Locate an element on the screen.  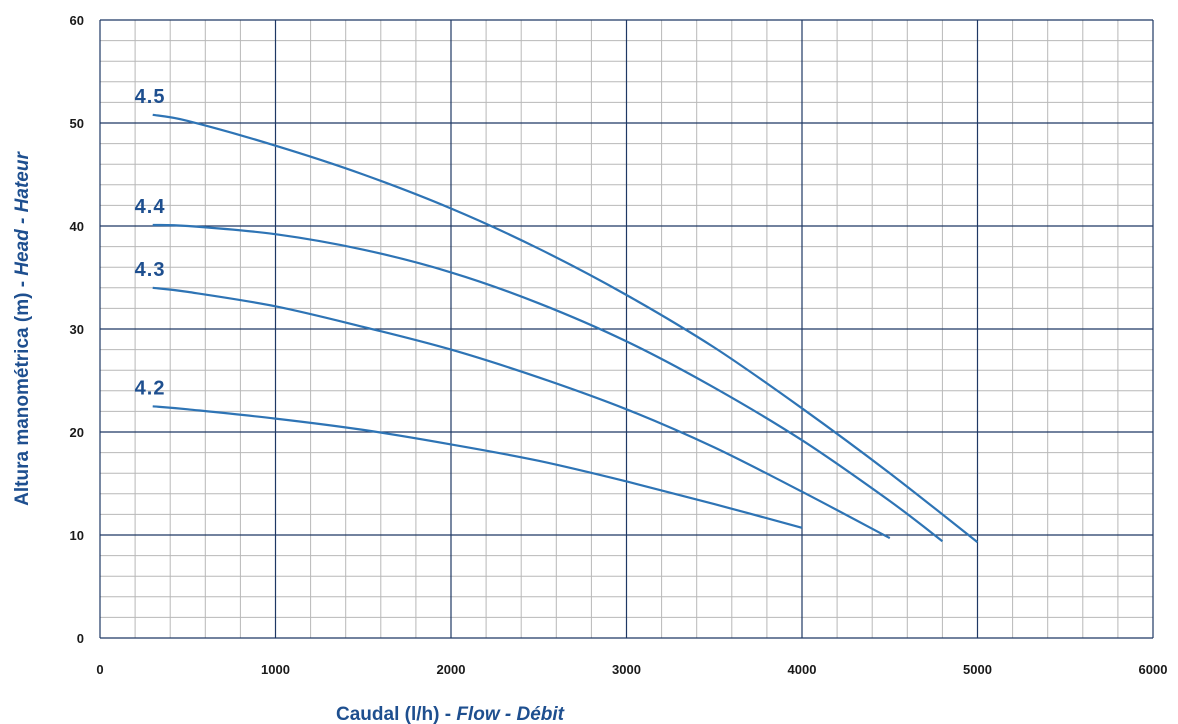
y-axis-title: Altura manométrica (m) - Head - Hateur is located at coordinates (22, 328).